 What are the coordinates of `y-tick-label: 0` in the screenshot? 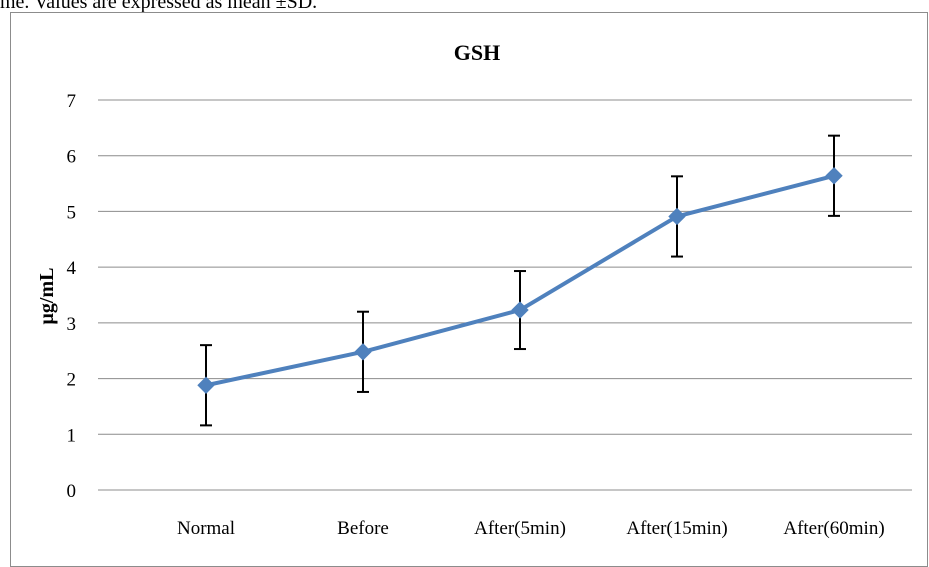 It's located at (72, 491).